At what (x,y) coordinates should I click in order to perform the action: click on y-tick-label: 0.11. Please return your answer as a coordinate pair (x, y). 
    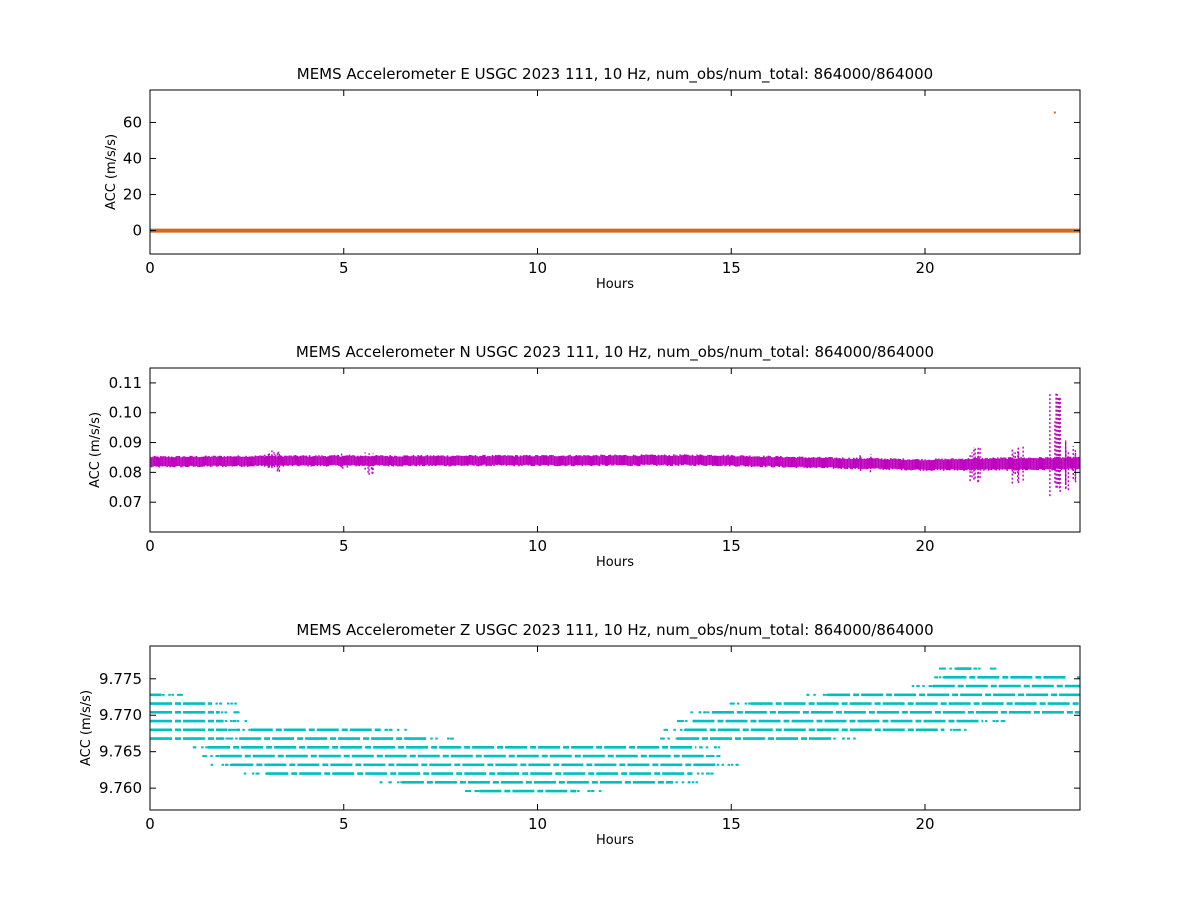
    Looking at the image, I should click on (125, 383).